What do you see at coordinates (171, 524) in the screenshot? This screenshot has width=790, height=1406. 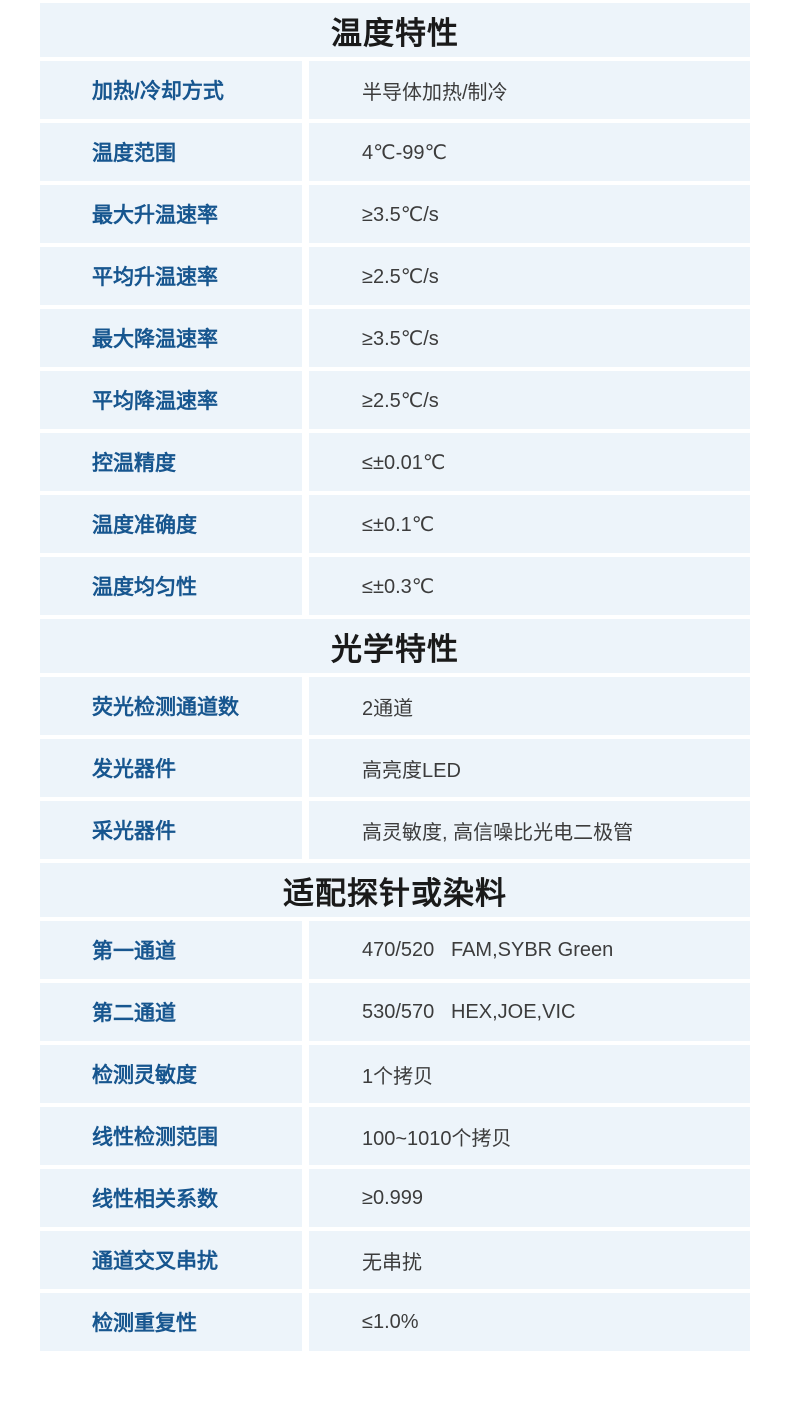 I see `spec-label: 温度准确度` at bounding box center [171, 524].